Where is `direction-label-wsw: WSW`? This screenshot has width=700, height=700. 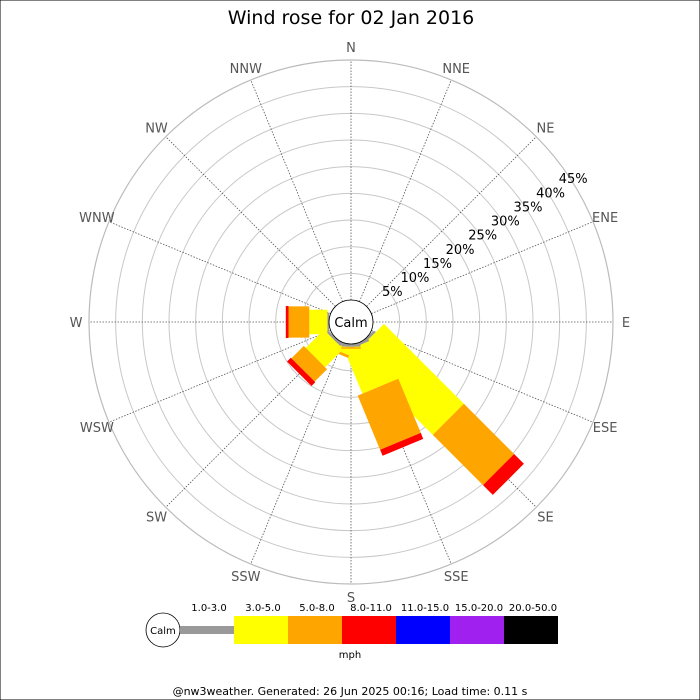
direction-label-wsw: WSW is located at coordinates (97, 428).